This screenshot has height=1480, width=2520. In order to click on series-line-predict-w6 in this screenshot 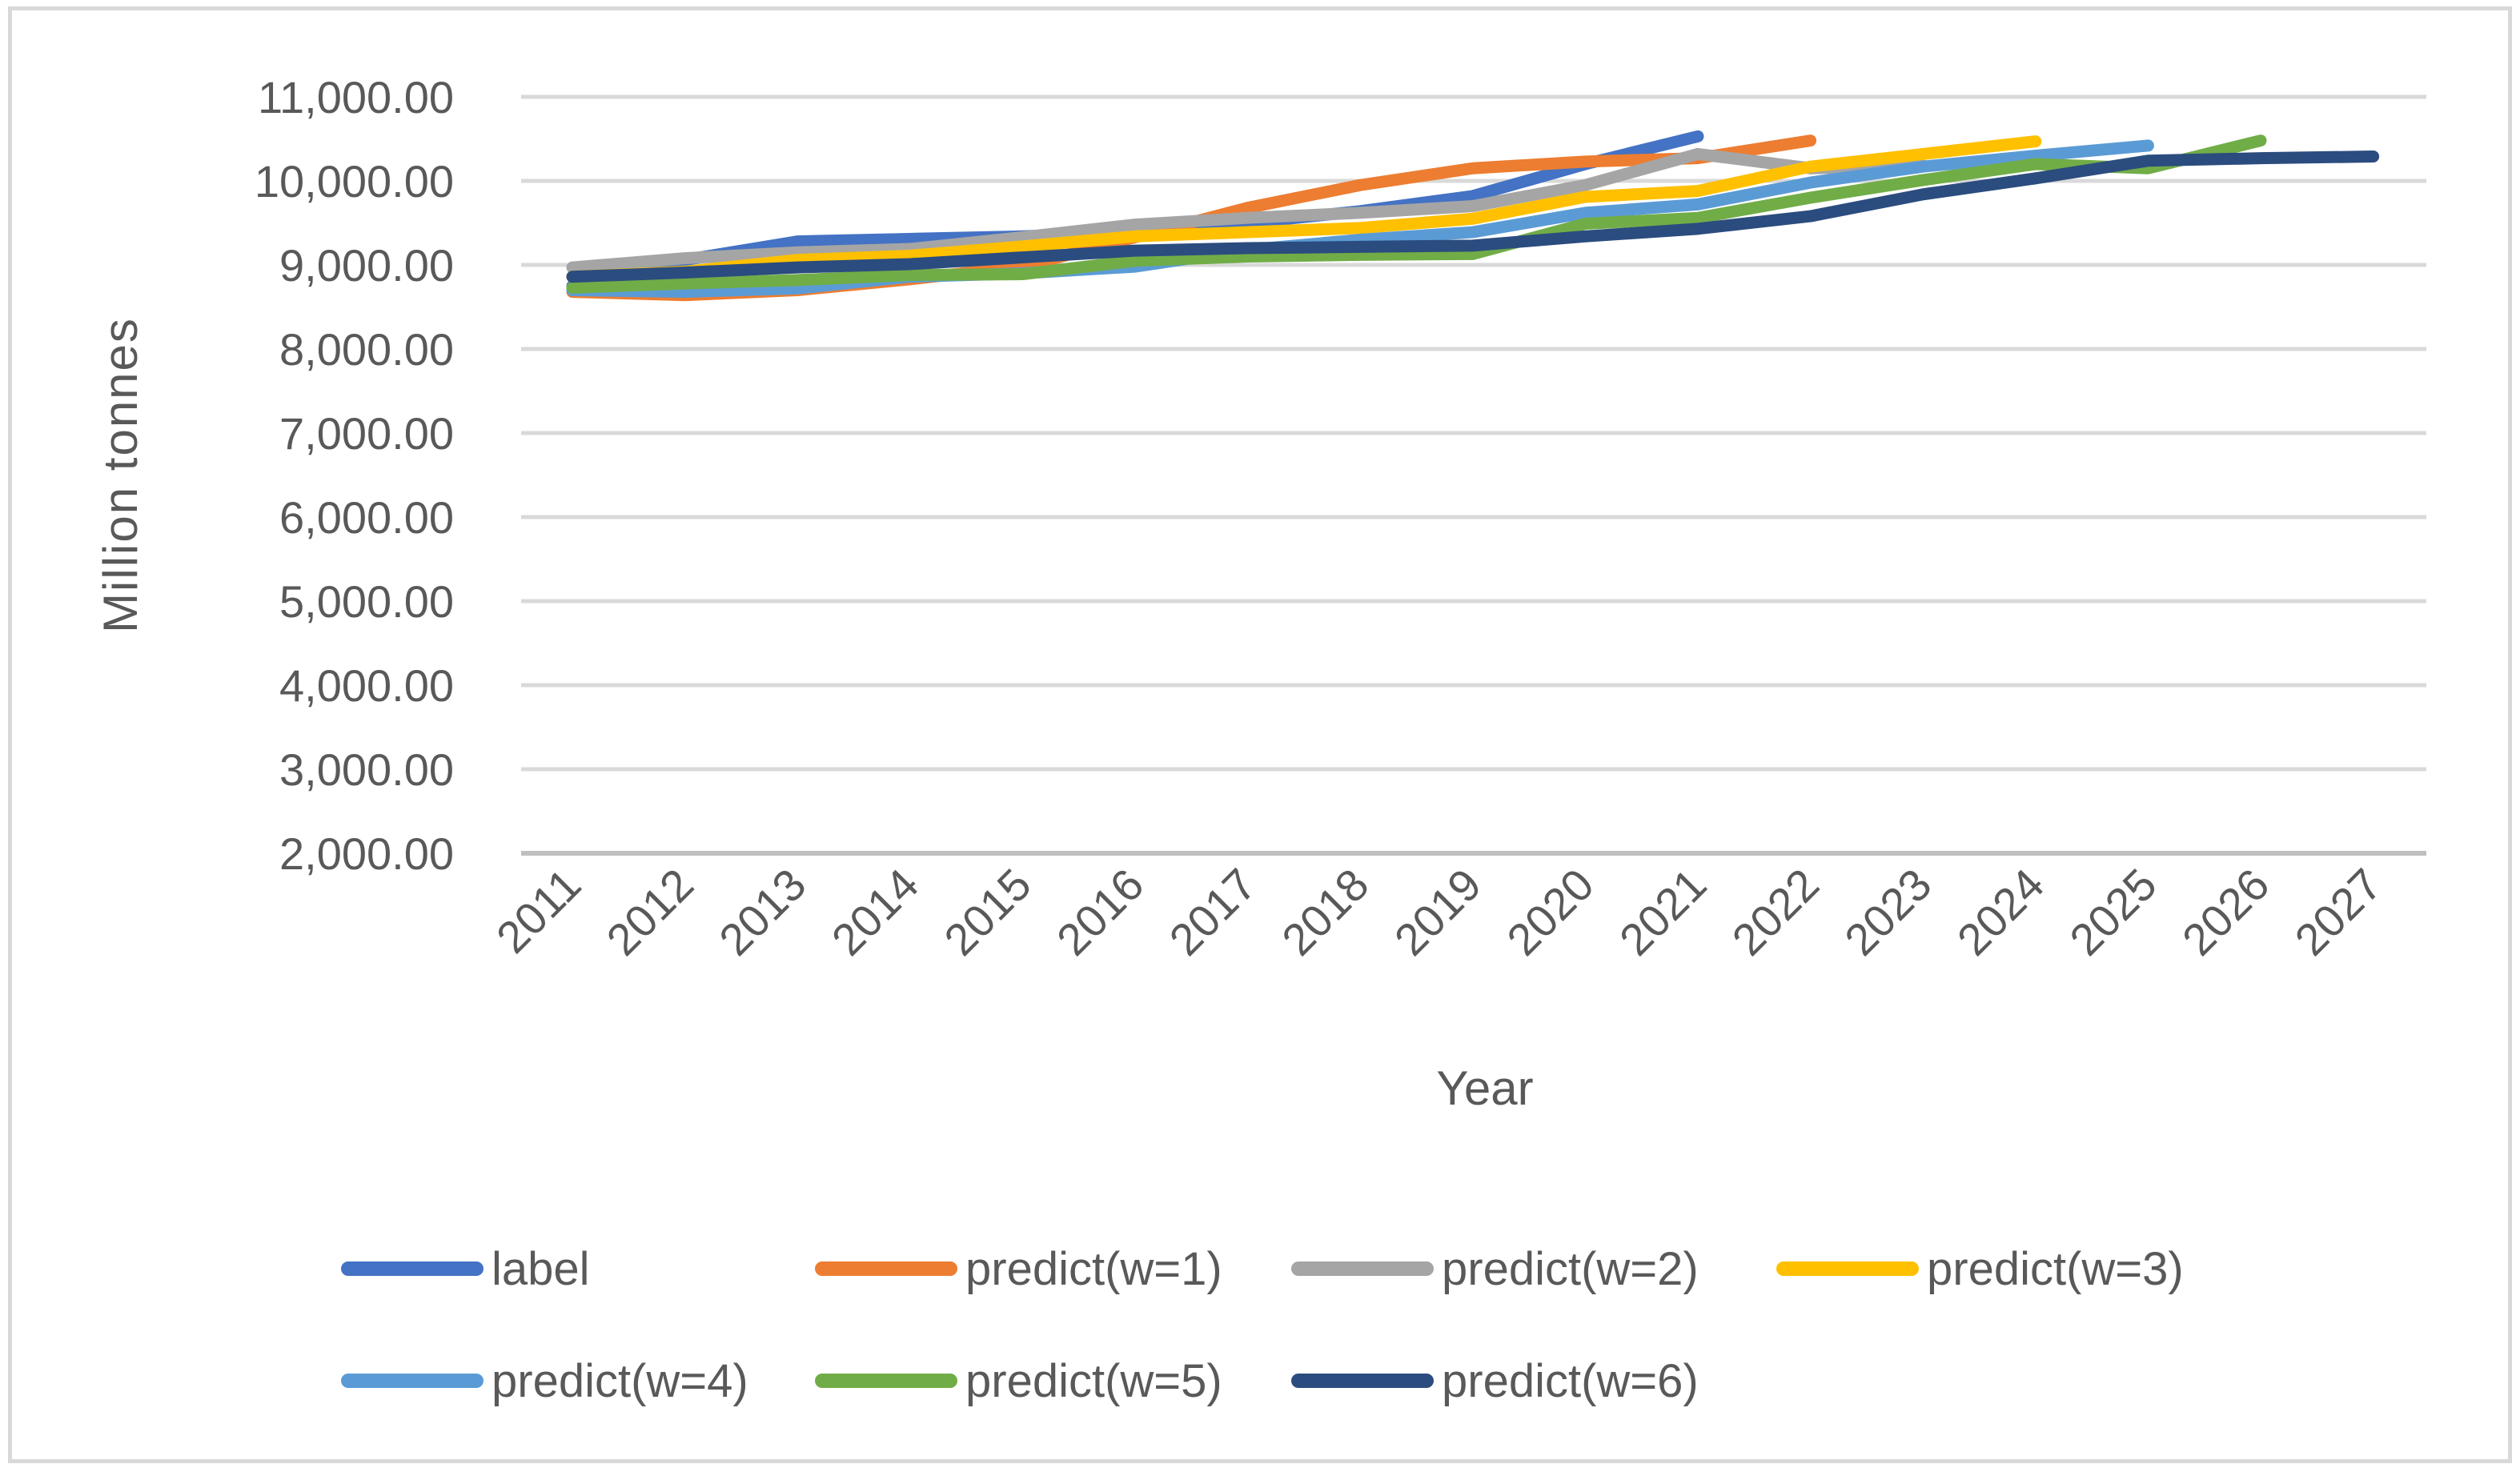, I will do `click(1473, 217)`.